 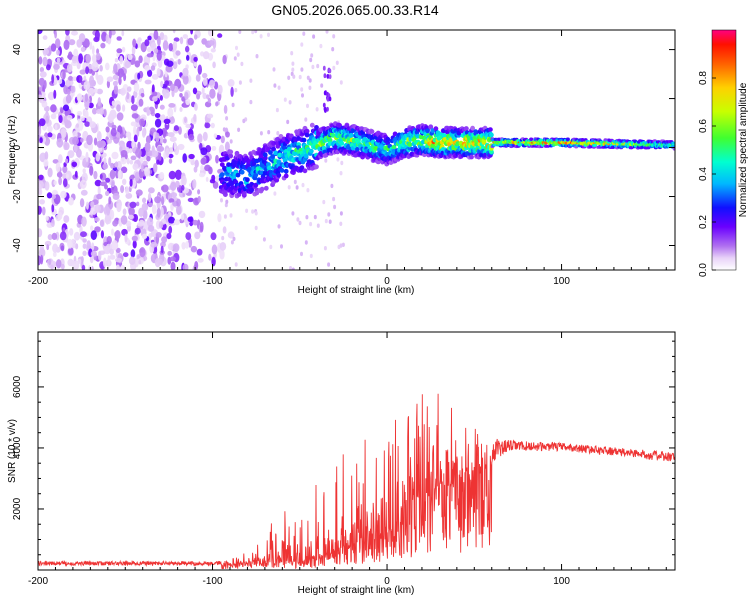 I want to click on snr-x-tick-label: -100, so click(x=213, y=581).